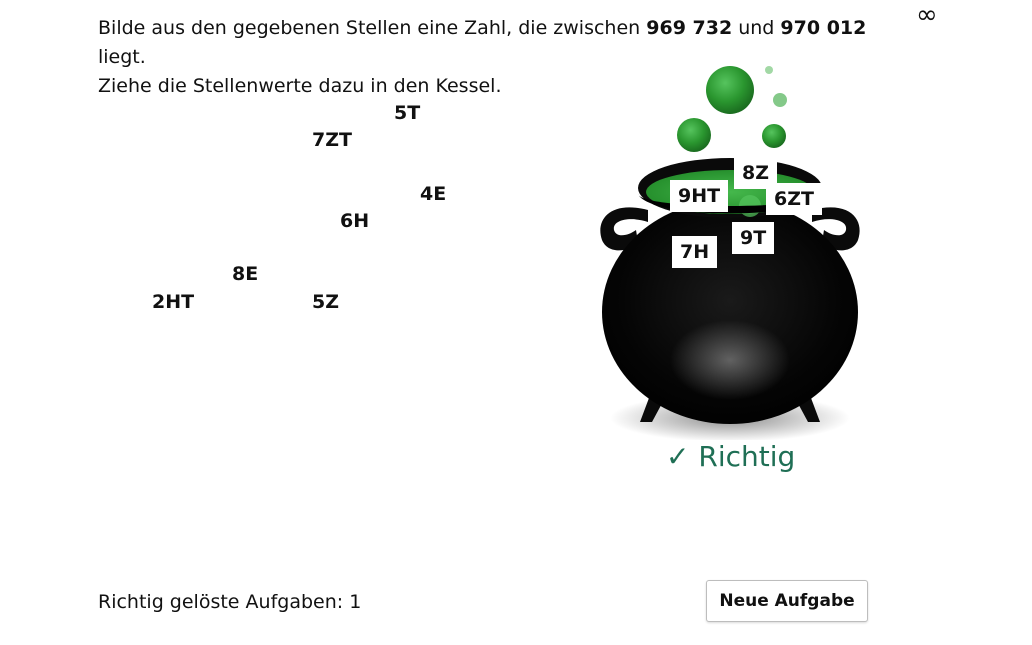 The width and height of the screenshot is (1032, 645). What do you see at coordinates (325, 302) in the screenshot?
I see `tile-5z: 5Z` at bounding box center [325, 302].